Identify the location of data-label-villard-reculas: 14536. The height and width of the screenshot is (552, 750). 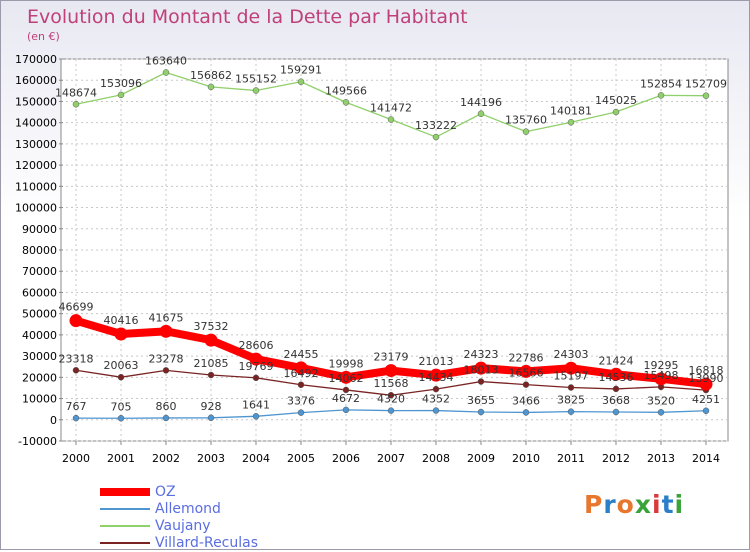
(616, 377).